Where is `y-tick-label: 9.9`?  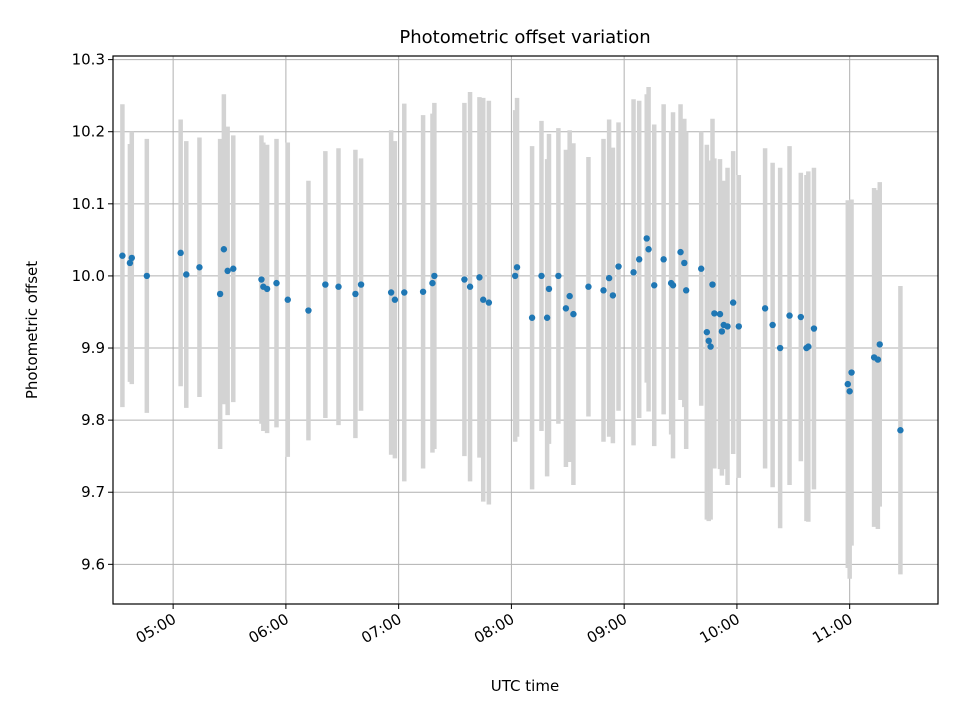
y-tick-label: 9.9 is located at coordinates (93, 348).